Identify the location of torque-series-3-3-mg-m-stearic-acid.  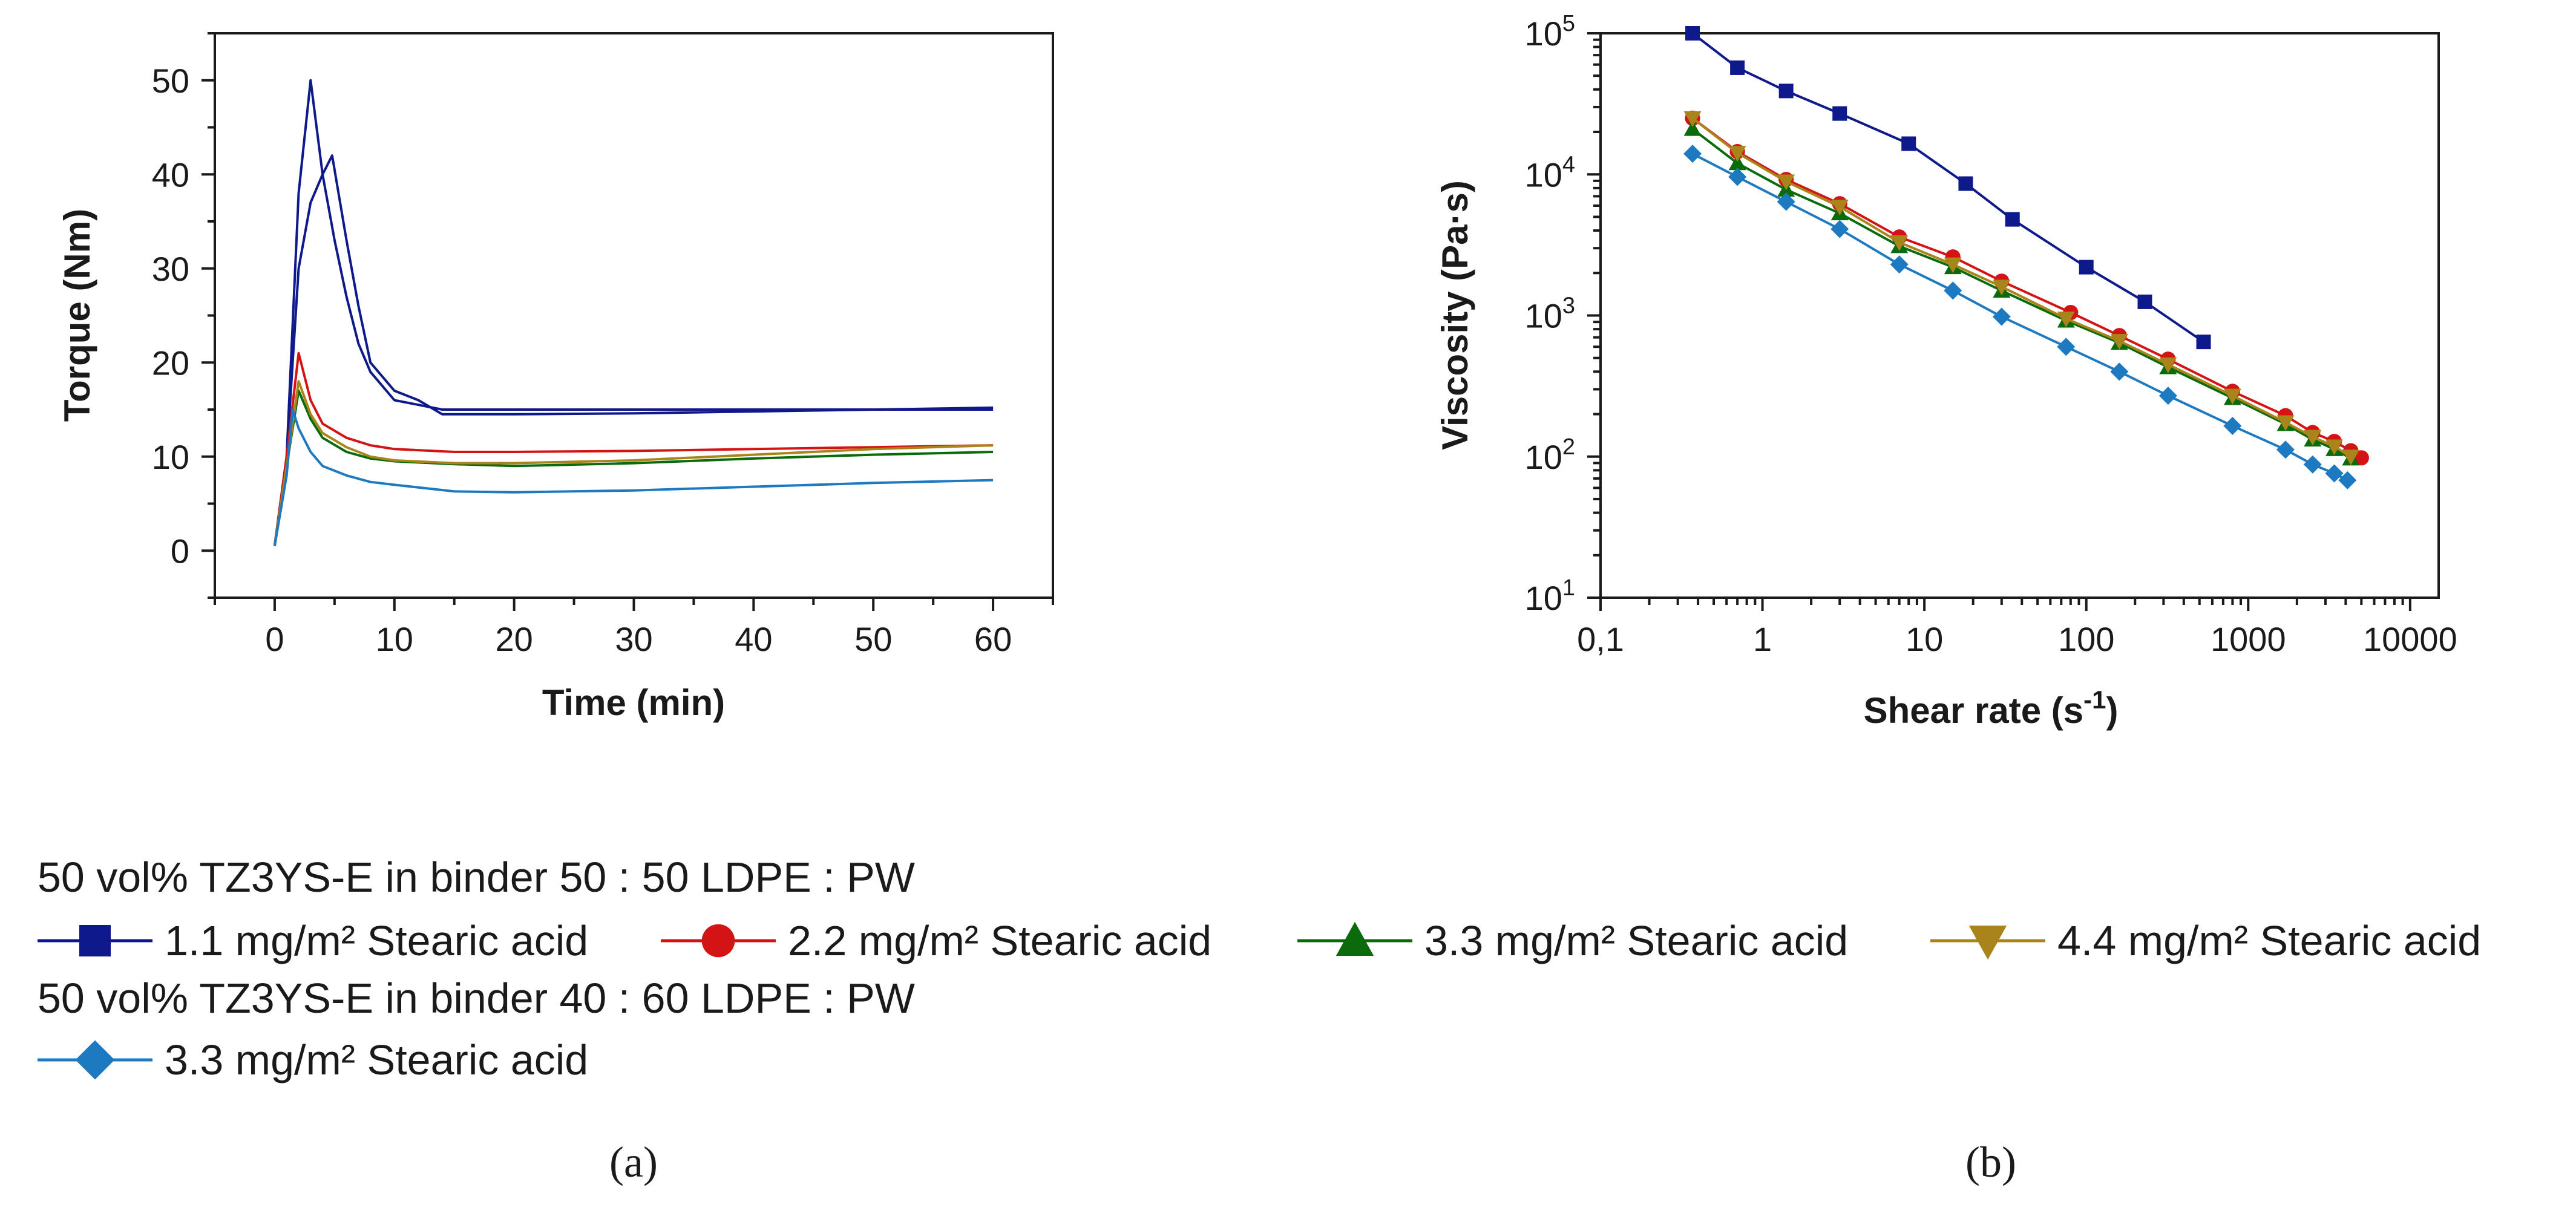
(633, 467).